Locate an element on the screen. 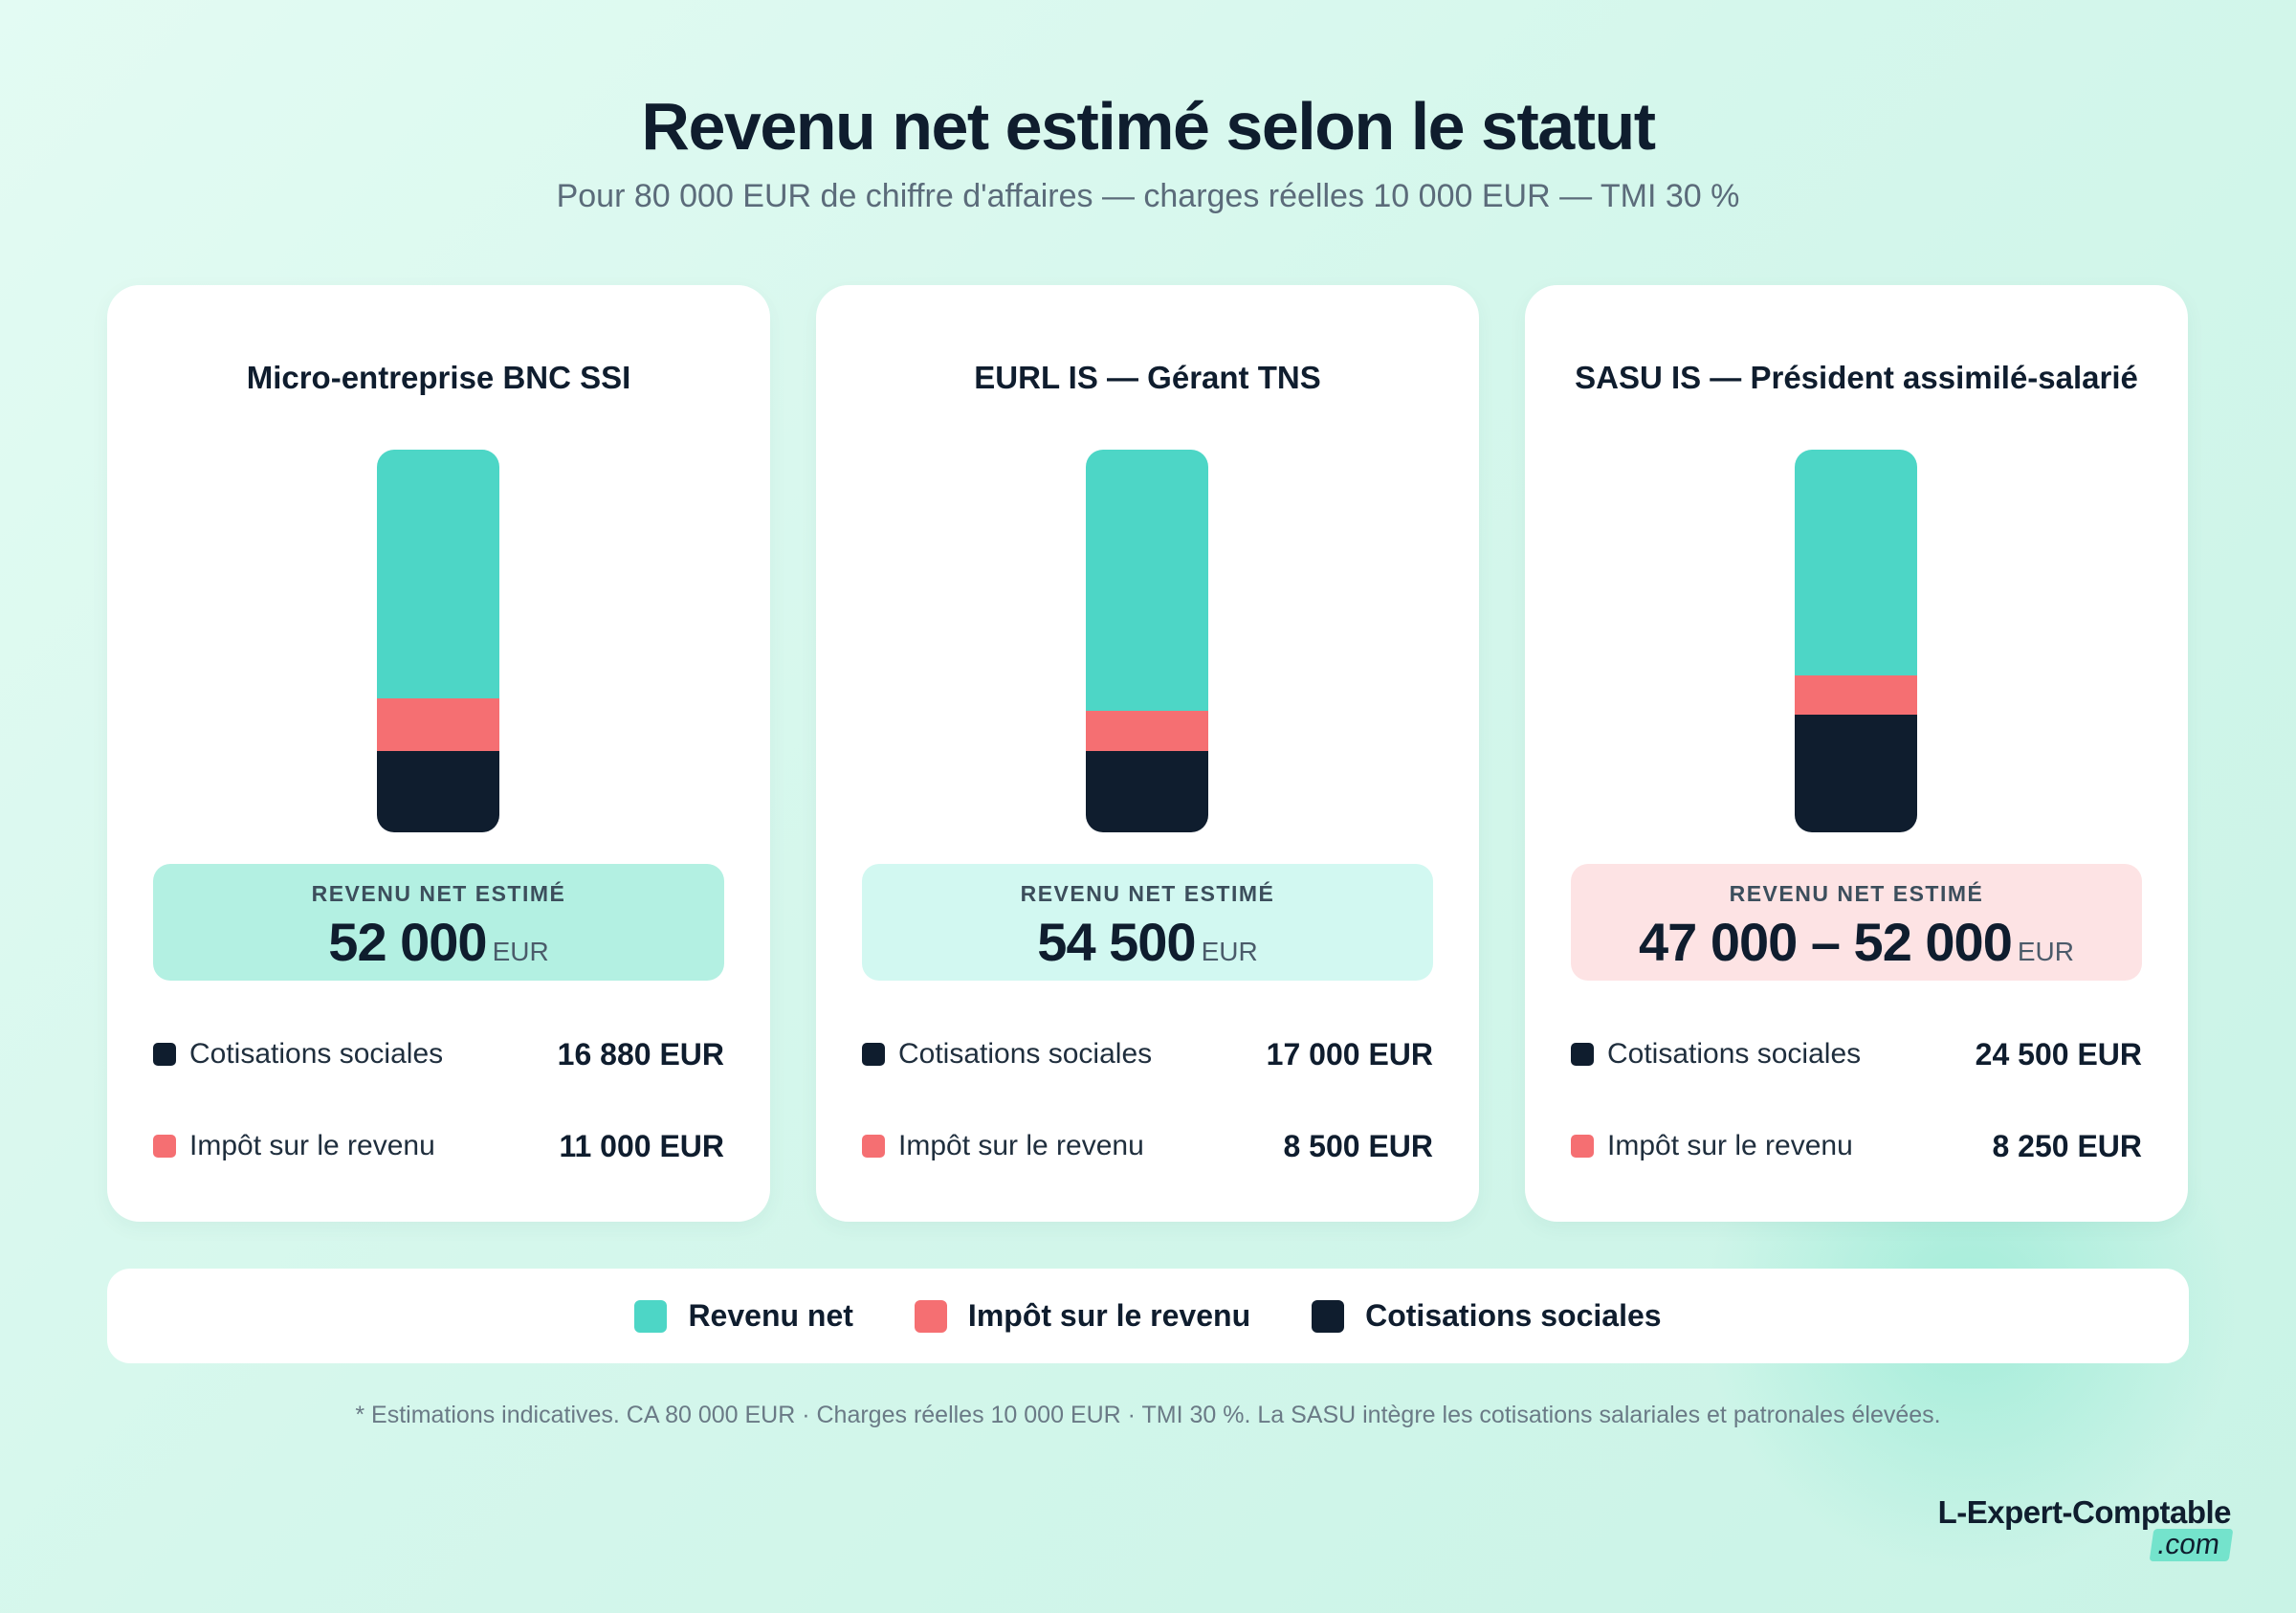  brand-suffix: .com is located at coordinates (2191, 1545).